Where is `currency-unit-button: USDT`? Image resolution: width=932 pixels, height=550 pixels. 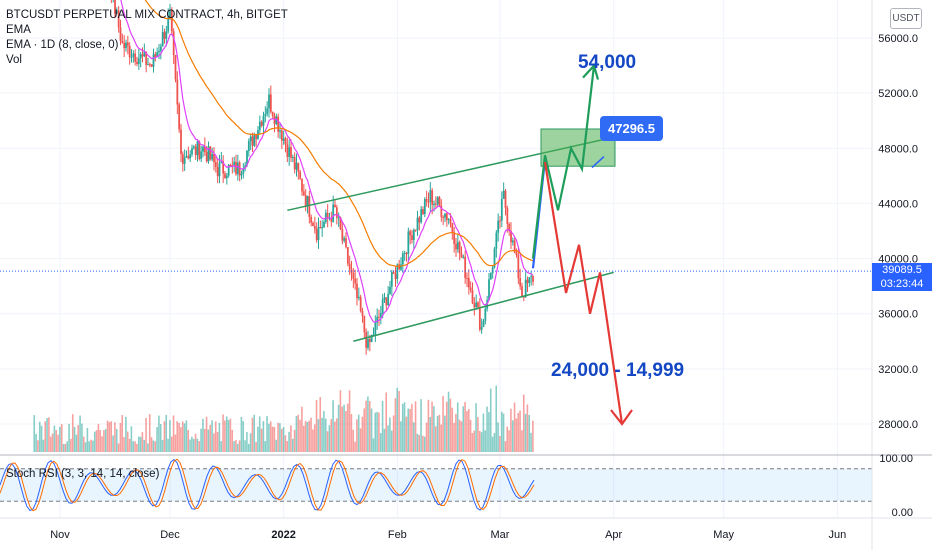
currency-unit-button: USDT is located at coordinates (906, 18).